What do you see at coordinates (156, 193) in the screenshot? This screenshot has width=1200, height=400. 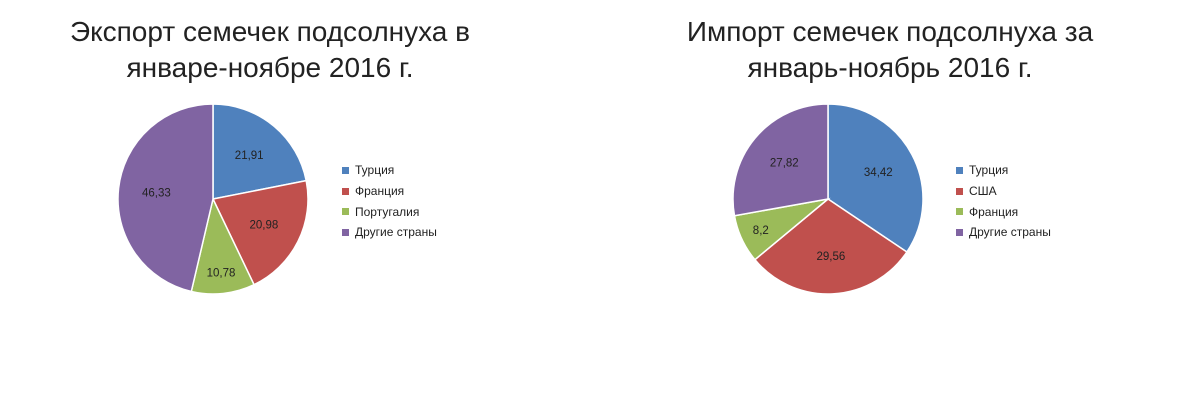 I see `export-slice-value-label: 46,33` at bounding box center [156, 193].